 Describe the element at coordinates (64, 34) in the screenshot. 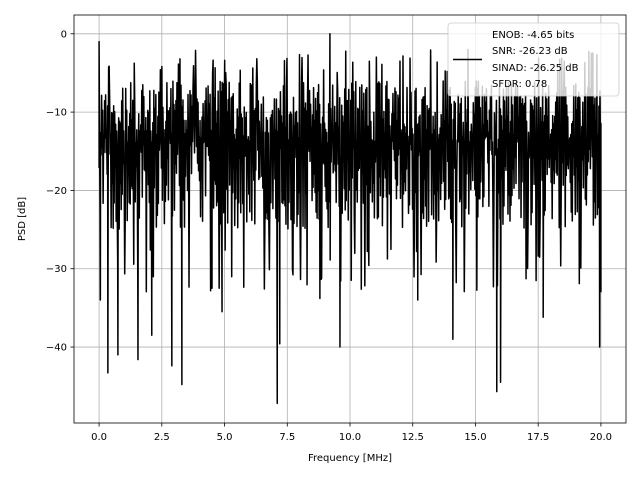

I see `y-tick-label: 0` at that location.